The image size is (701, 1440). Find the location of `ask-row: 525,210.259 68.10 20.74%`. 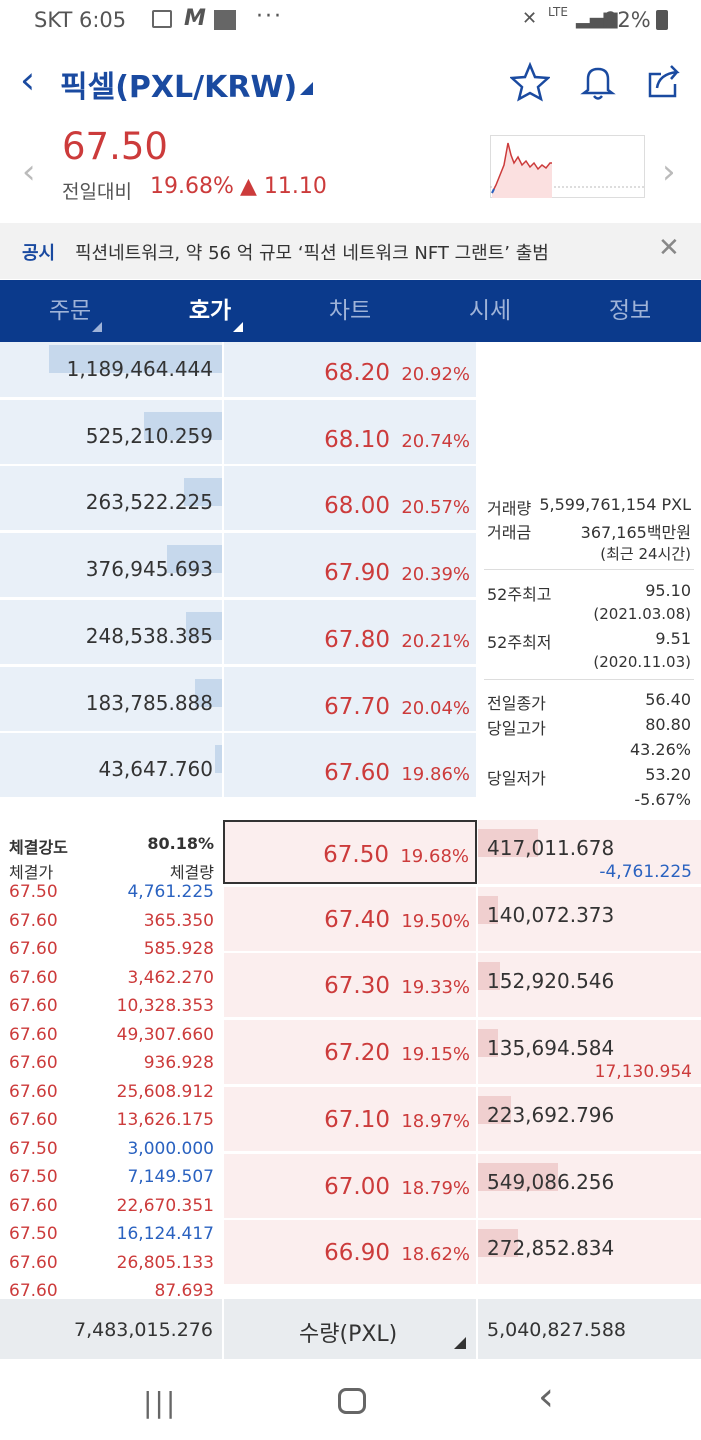

ask-row: 525,210.259 68.10 20.74% is located at coordinates (350, 431).